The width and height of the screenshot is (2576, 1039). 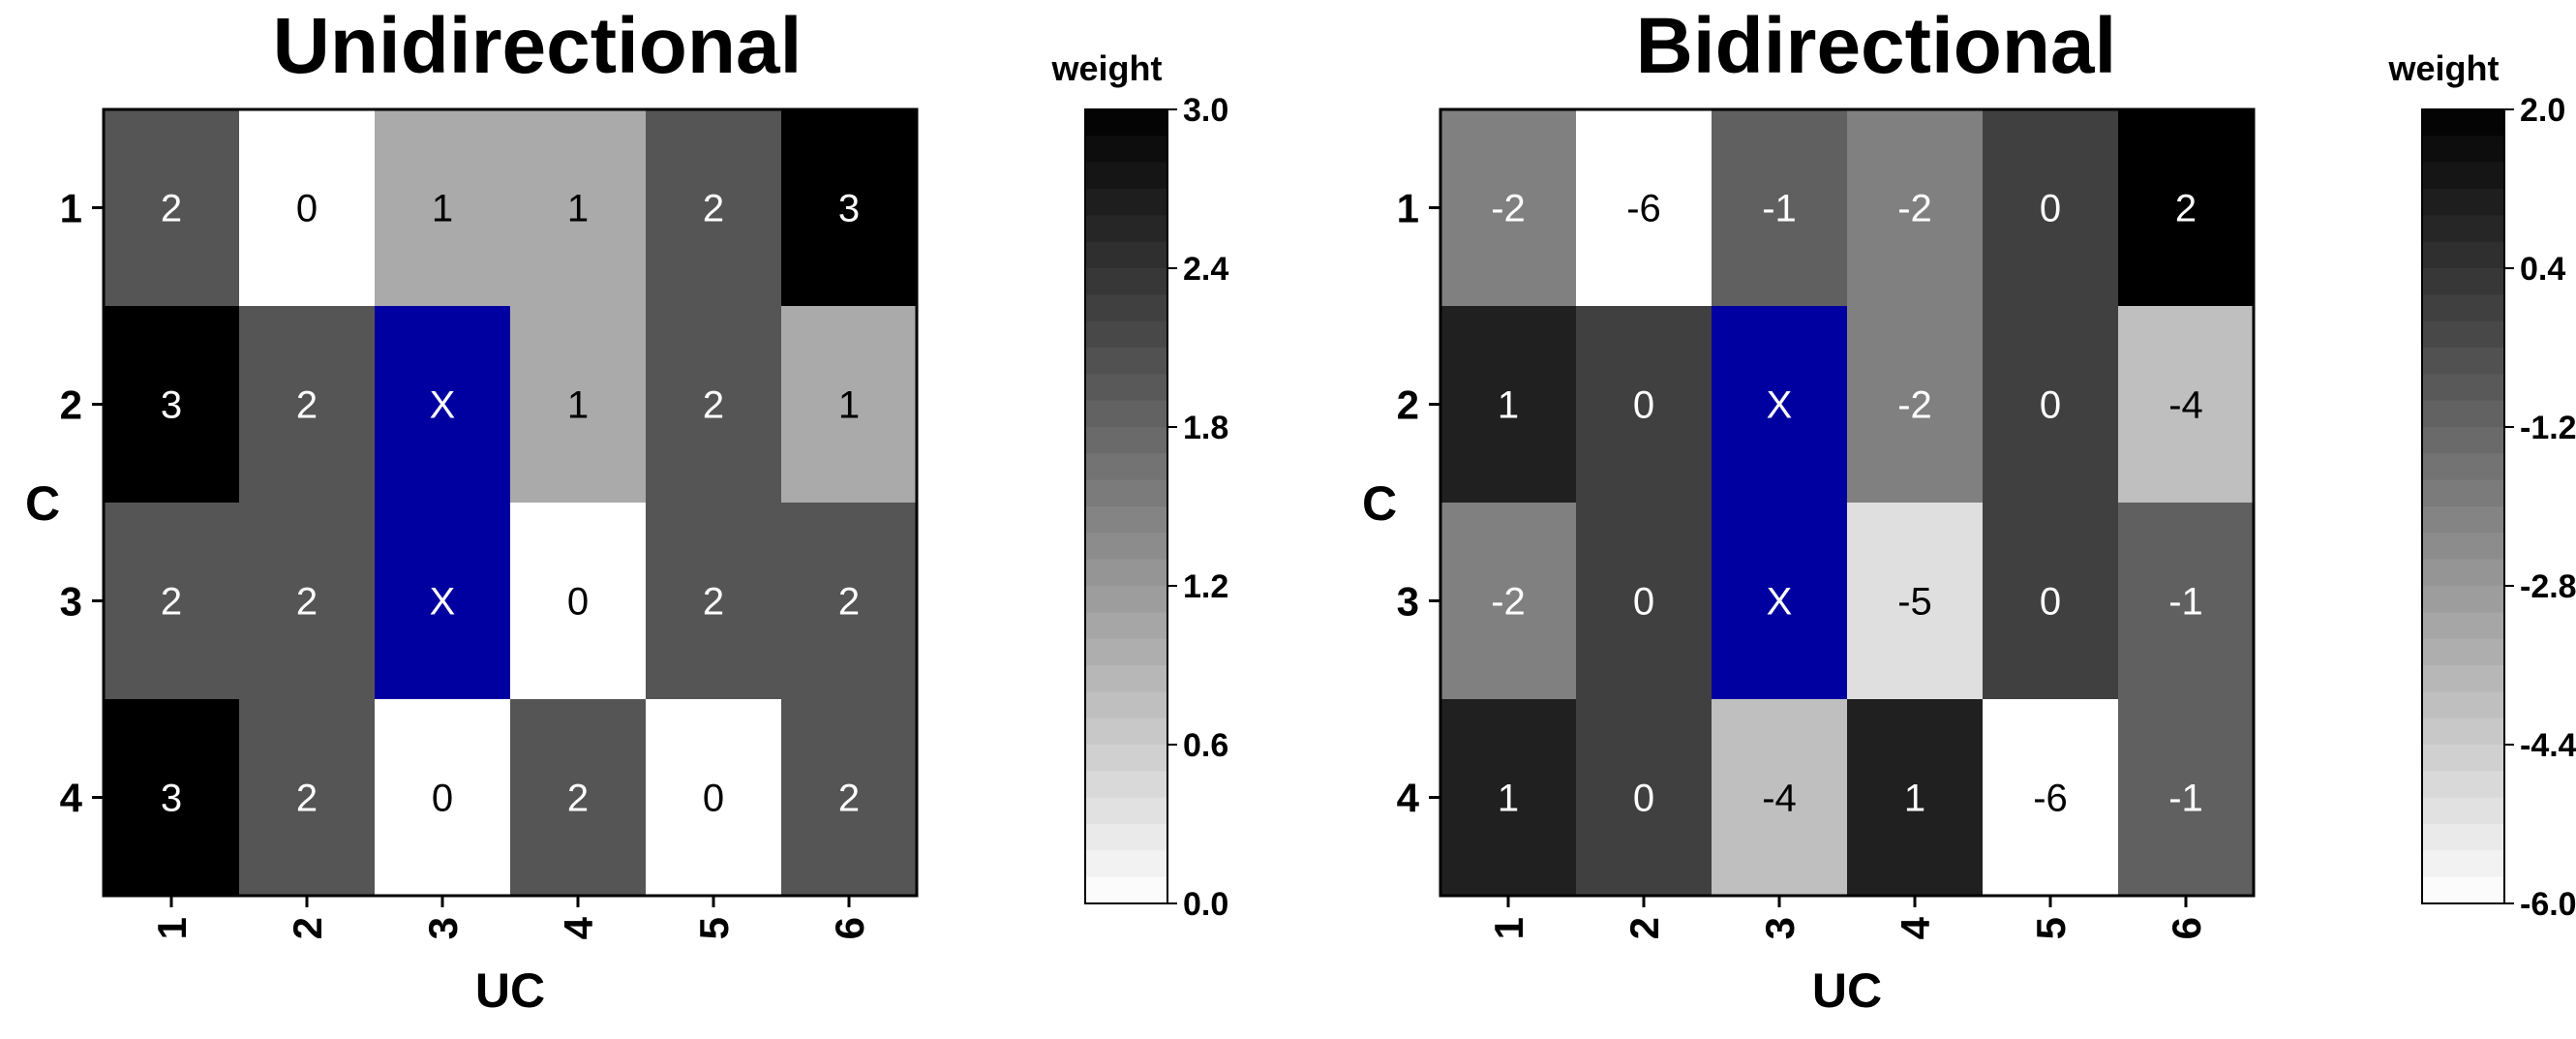 What do you see at coordinates (2185, 799) in the screenshot?
I see `cell-label: -1` at bounding box center [2185, 799].